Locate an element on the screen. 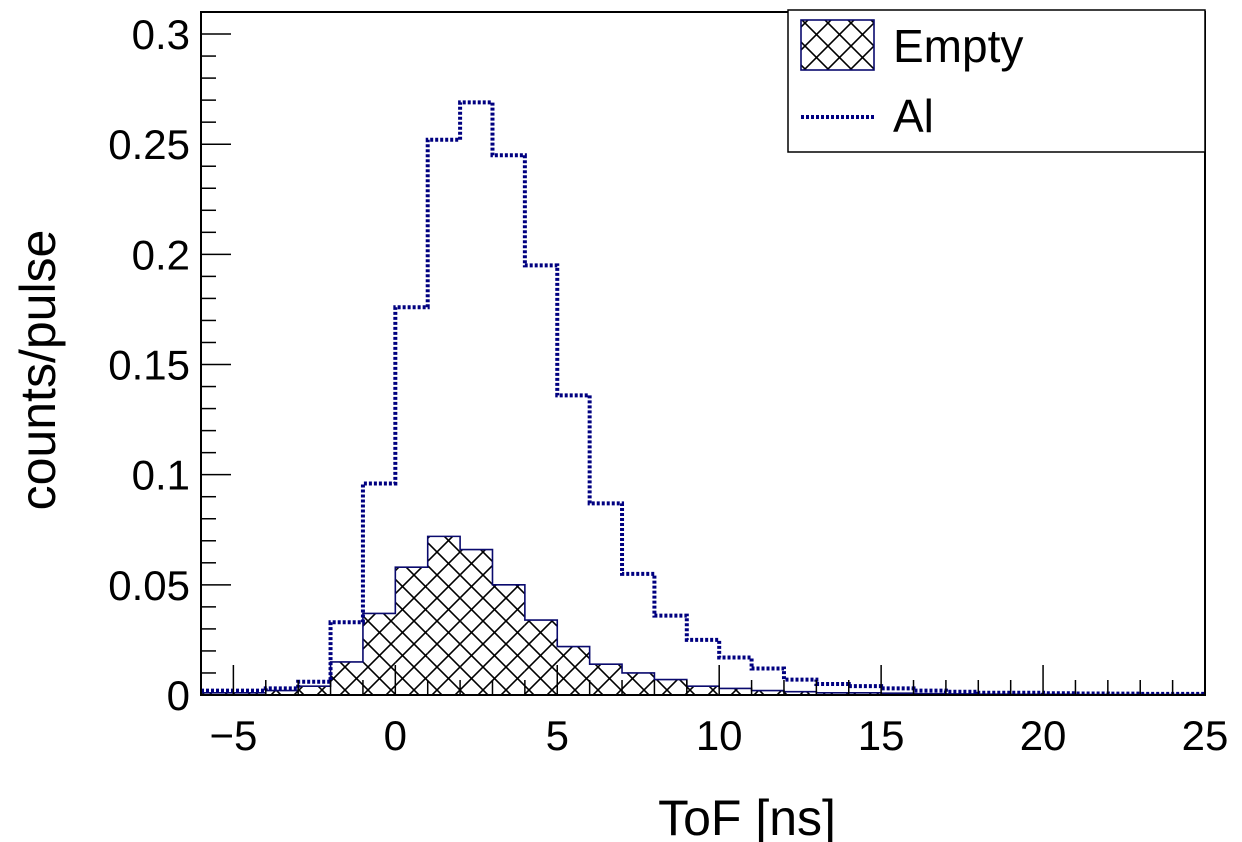 This screenshot has width=1242, height=842. x-axis-title: ToF [ns] is located at coordinates (747, 816).